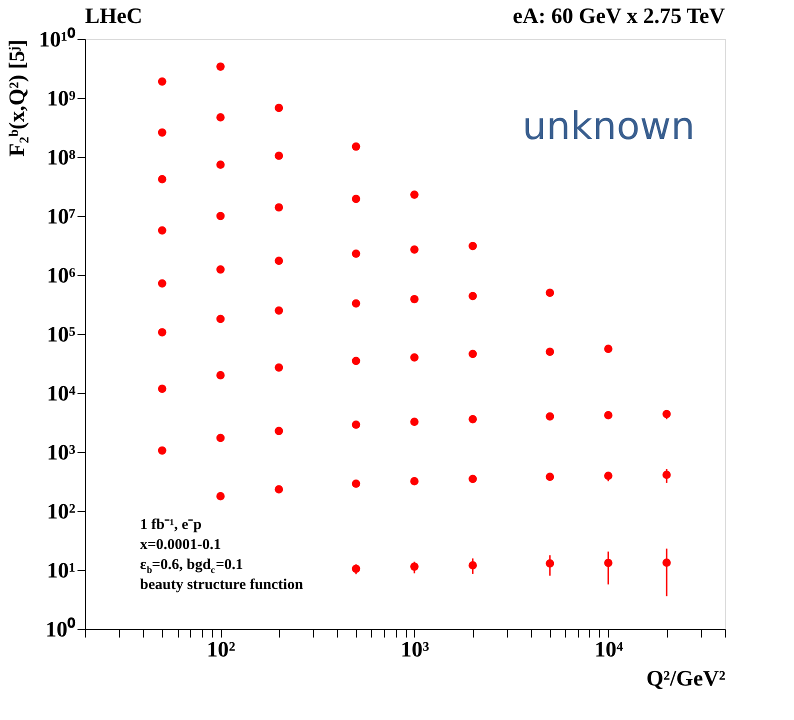  I want to click on annotation: x=0.0001-0.1, so click(181, 545).